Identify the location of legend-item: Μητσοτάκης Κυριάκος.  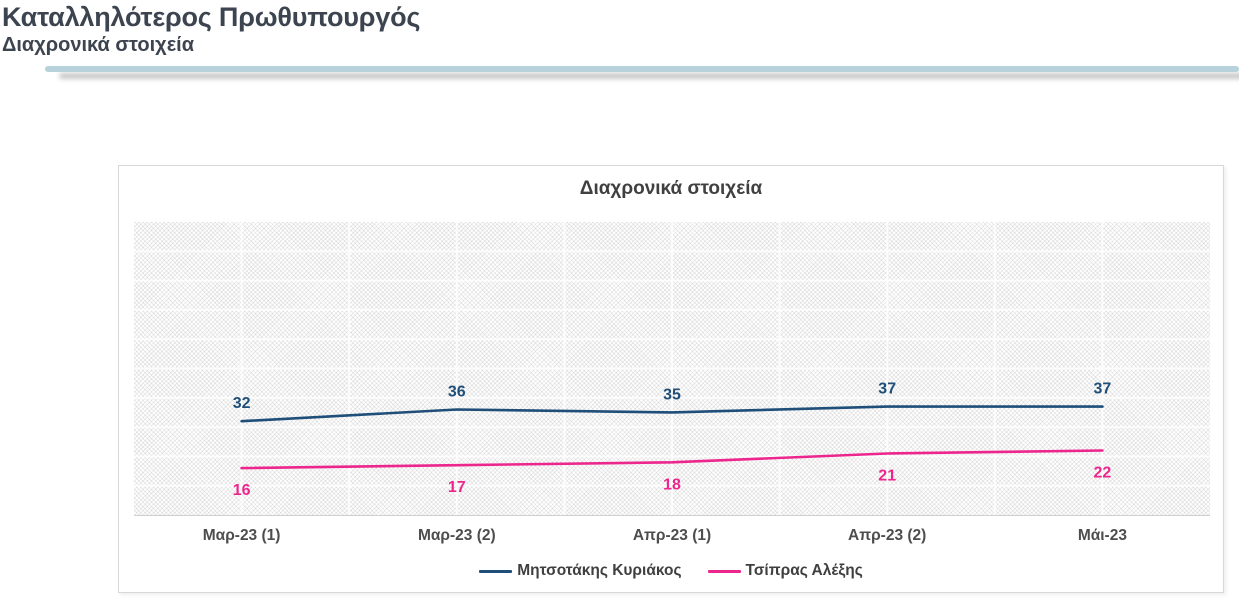
(580, 571).